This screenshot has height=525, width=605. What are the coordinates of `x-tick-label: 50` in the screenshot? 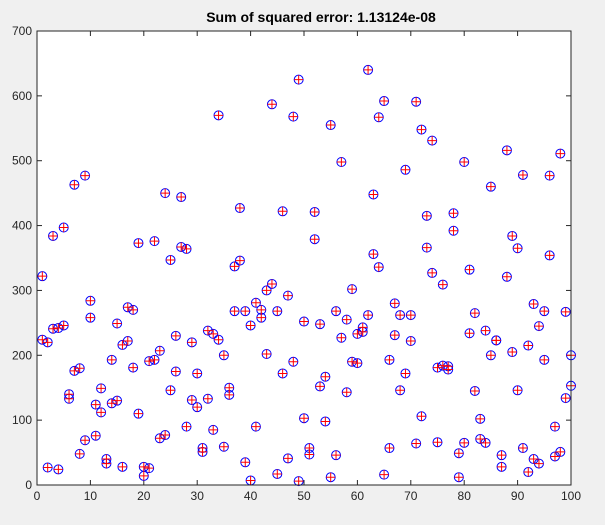 It's located at (304, 496).